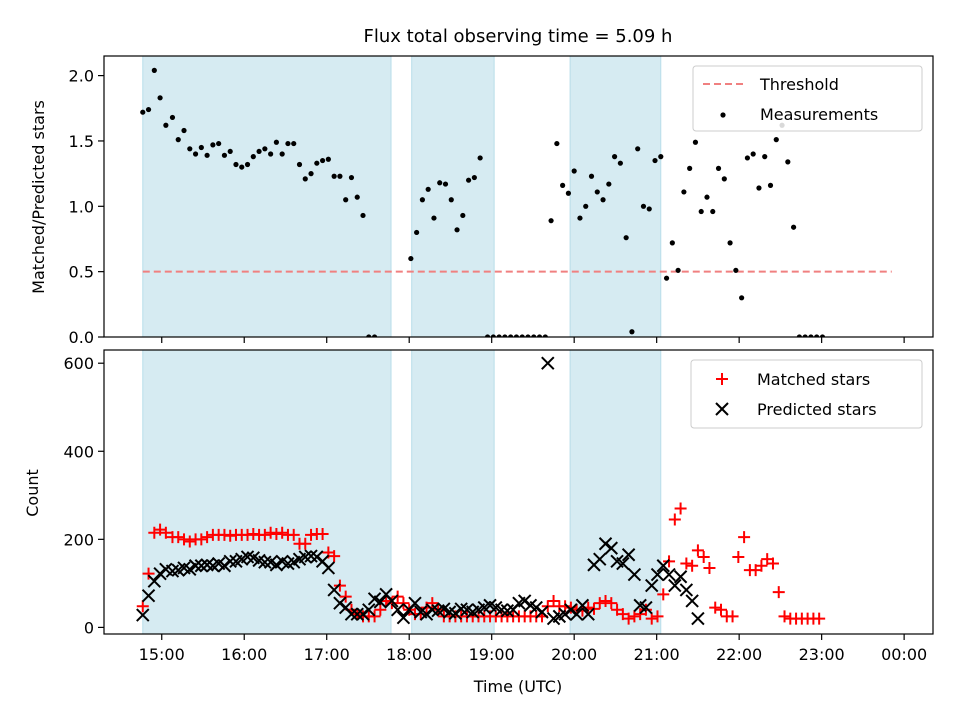  What do you see at coordinates (81, 272) in the screenshot?
I see `top-y-tick-label-1: 0.5` at bounding box center [81, 272].